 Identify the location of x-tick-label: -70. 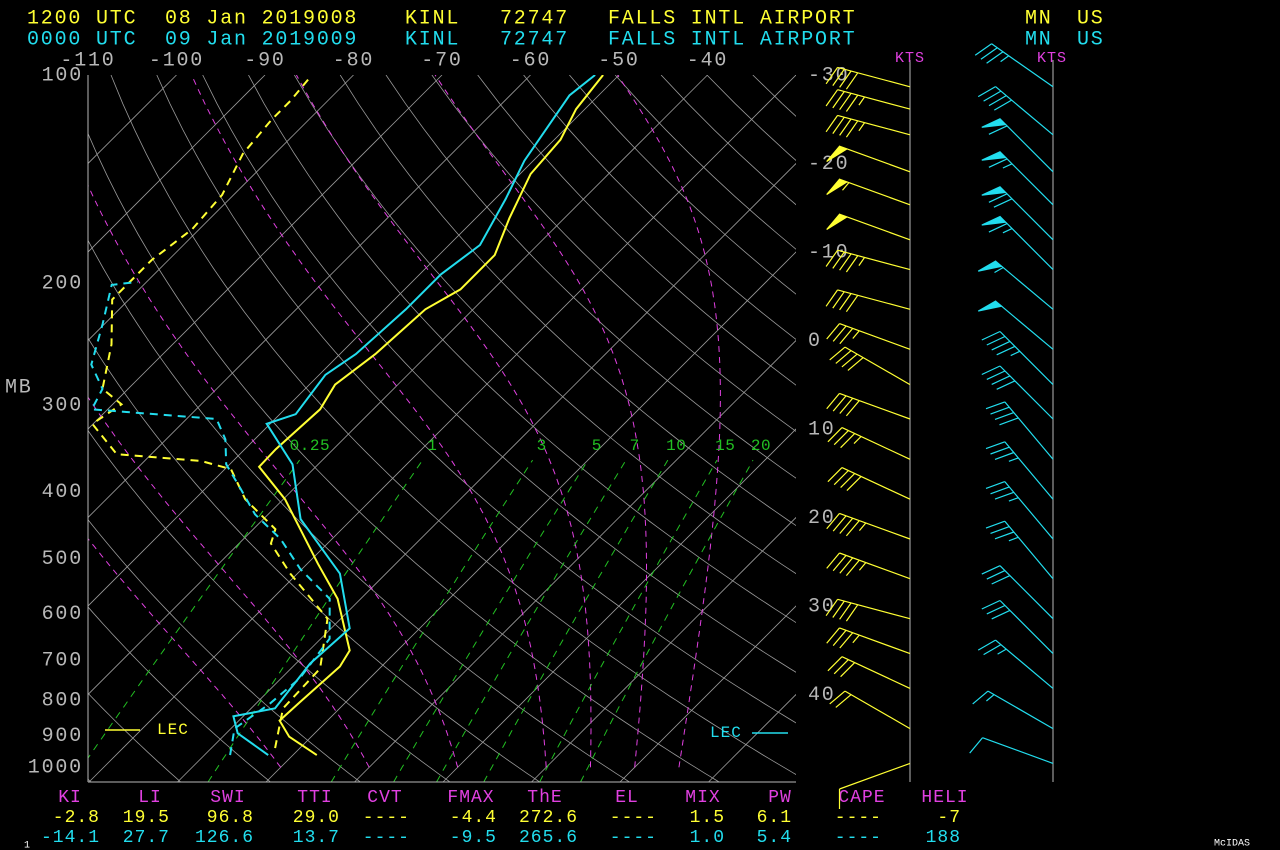
(441, 60).